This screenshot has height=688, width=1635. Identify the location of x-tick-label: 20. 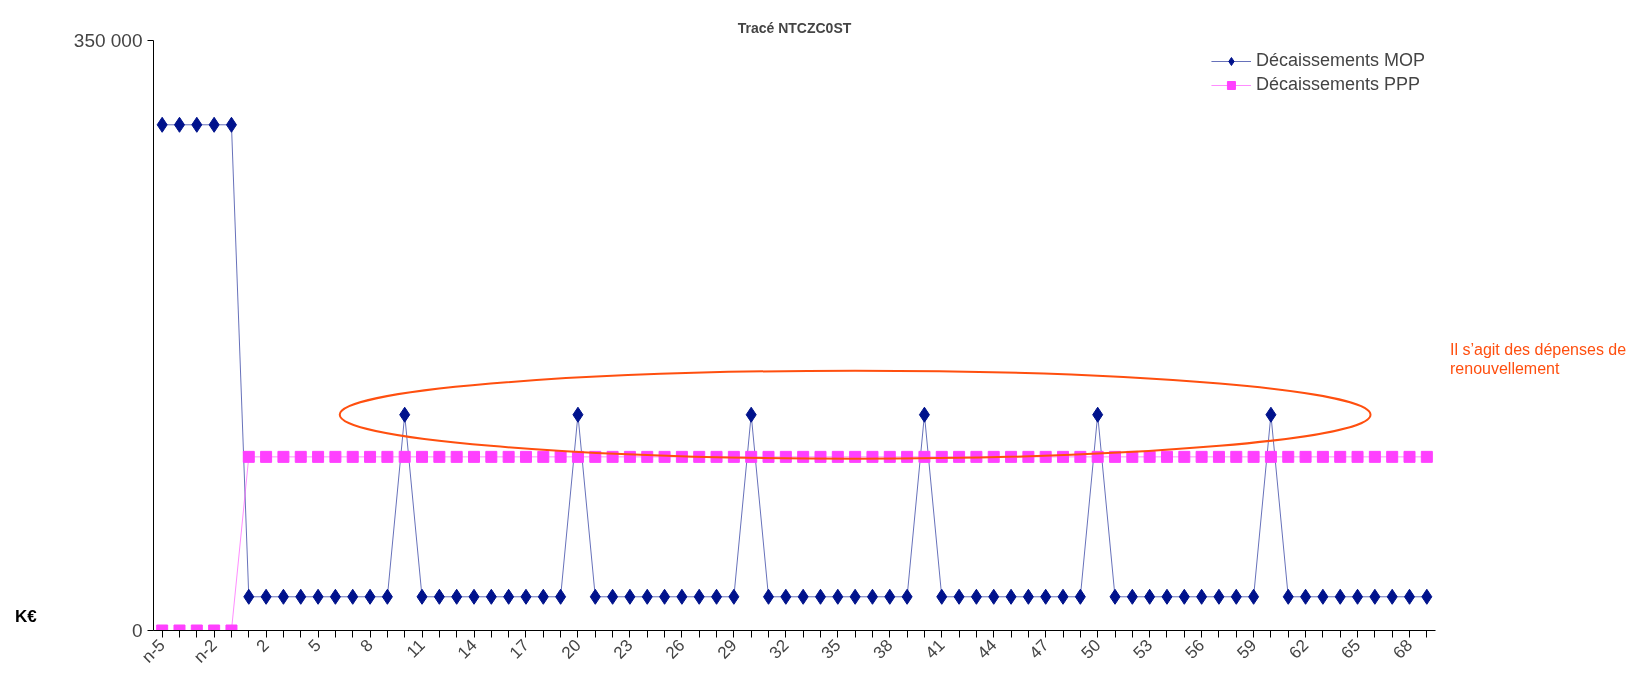
(571, 649).